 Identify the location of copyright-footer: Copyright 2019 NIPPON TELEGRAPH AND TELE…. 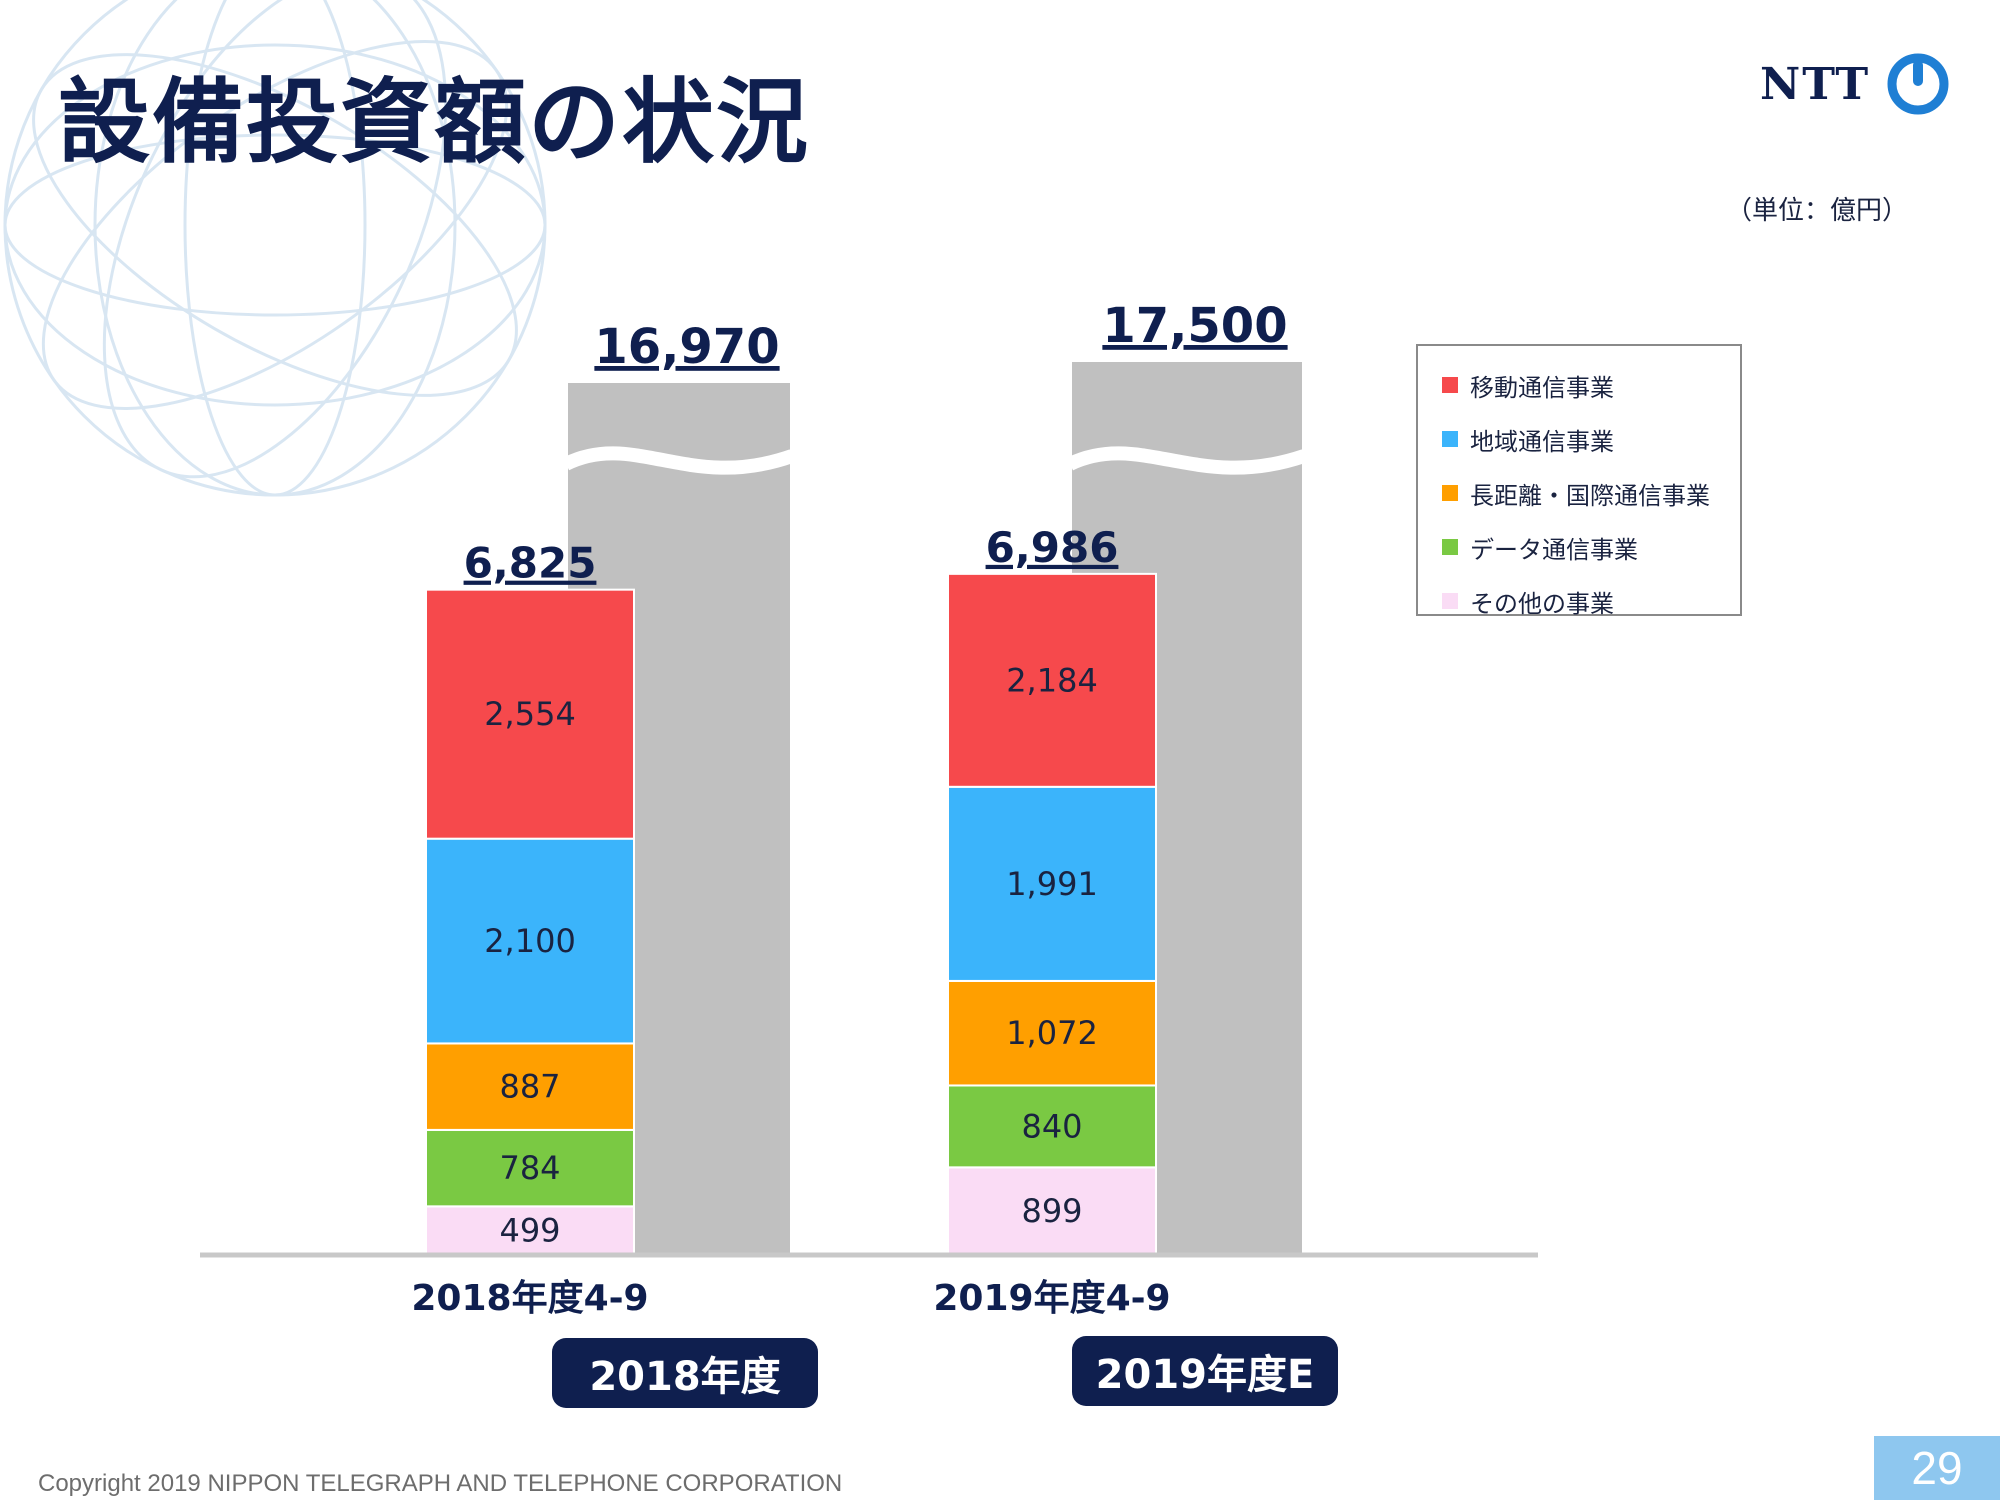
(440, 1483).